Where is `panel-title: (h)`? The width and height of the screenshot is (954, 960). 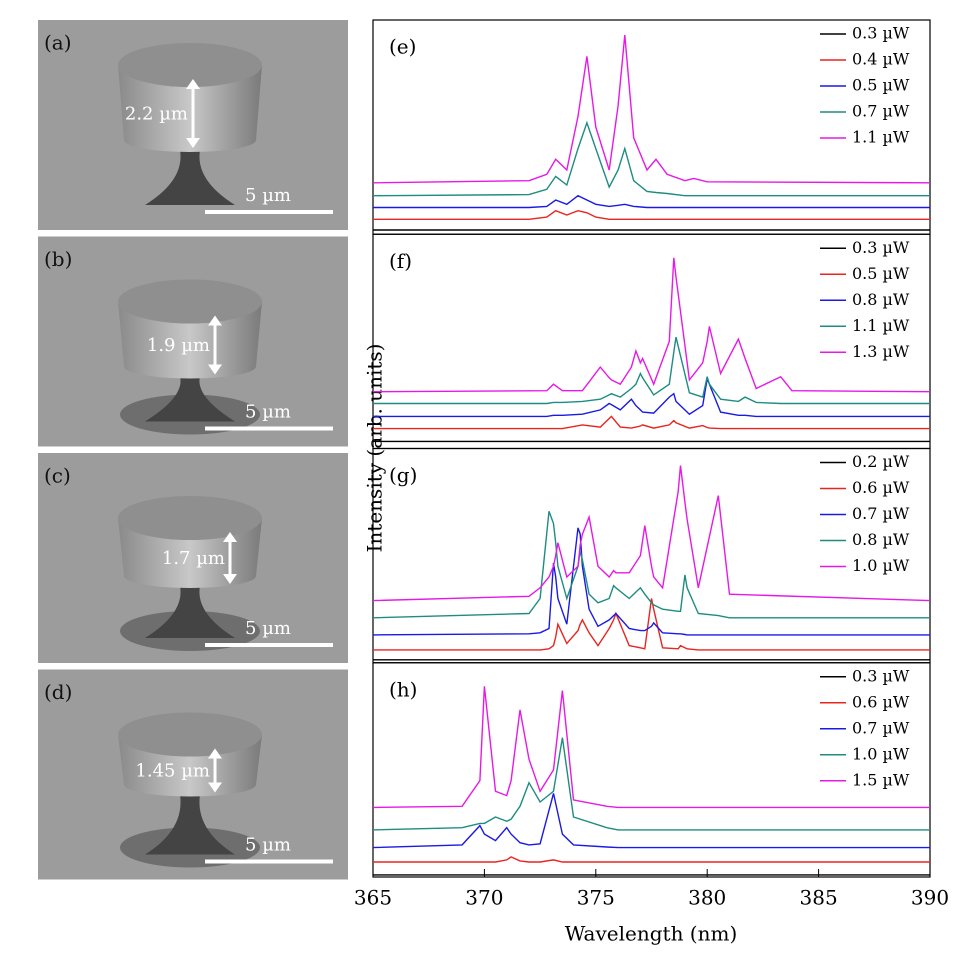
panel-title: (h) is located at coordinates (403, 689).